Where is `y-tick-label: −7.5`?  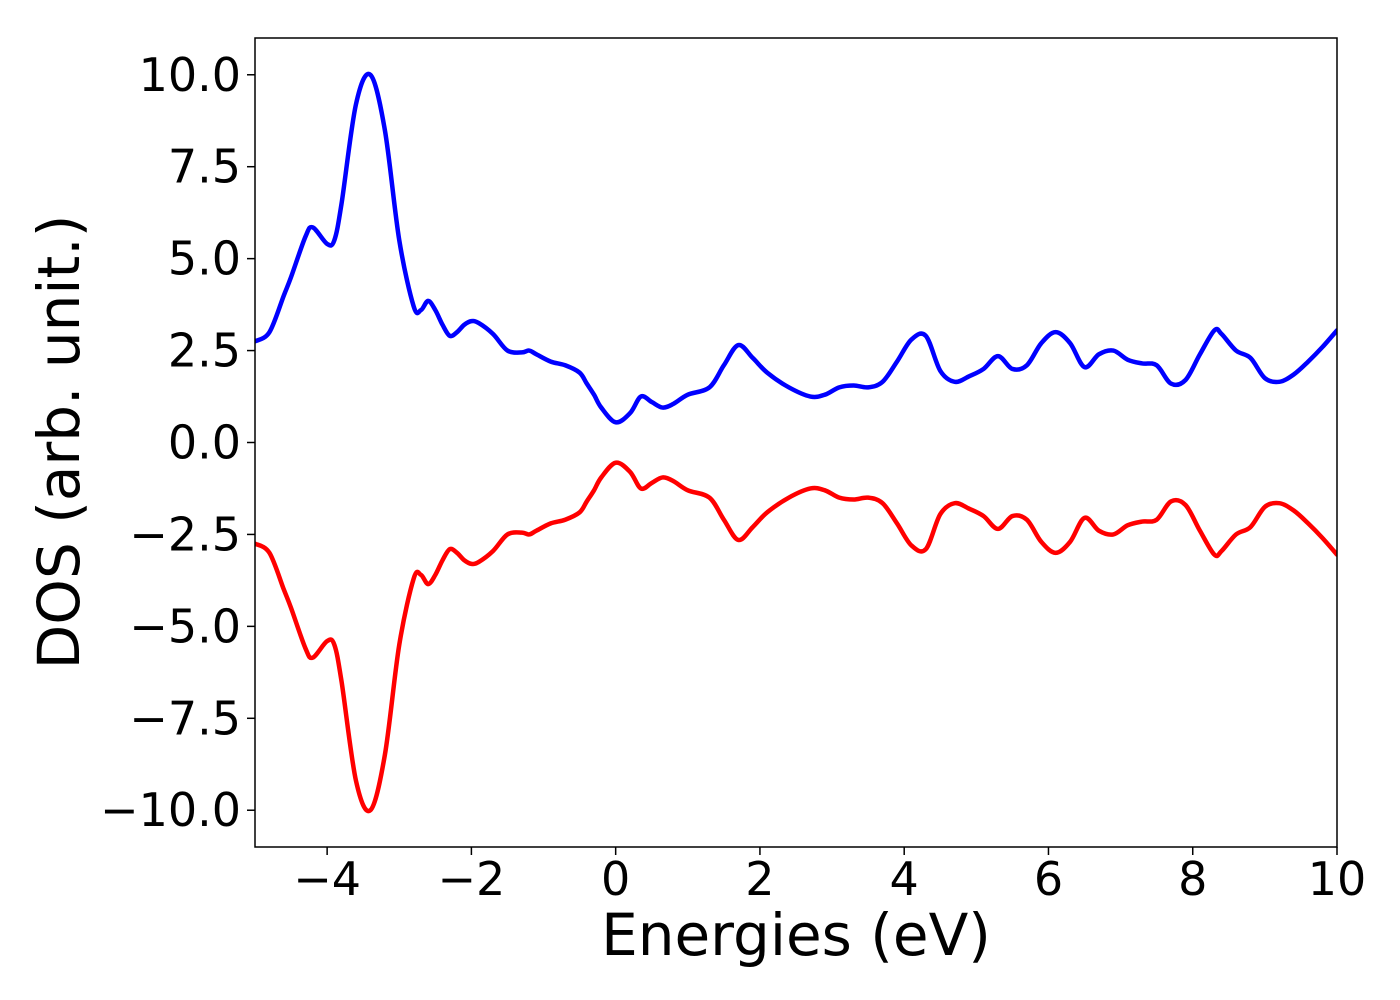 y-tick-label: −7.5 is located at coordinates (185, 718).